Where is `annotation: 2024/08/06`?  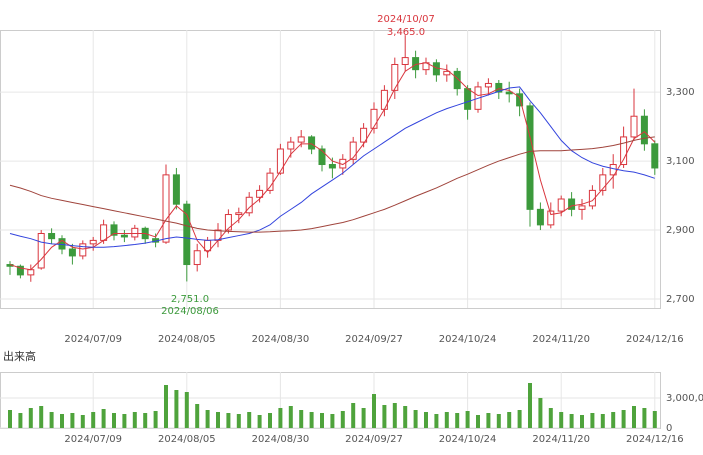 annotation: 2024/08/06 is located at coordinates (190, 311).